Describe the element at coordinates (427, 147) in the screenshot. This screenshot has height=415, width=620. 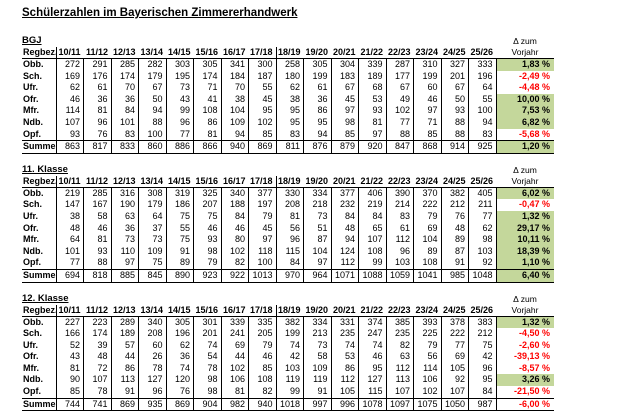
I see `value-cell: 868` at that location.